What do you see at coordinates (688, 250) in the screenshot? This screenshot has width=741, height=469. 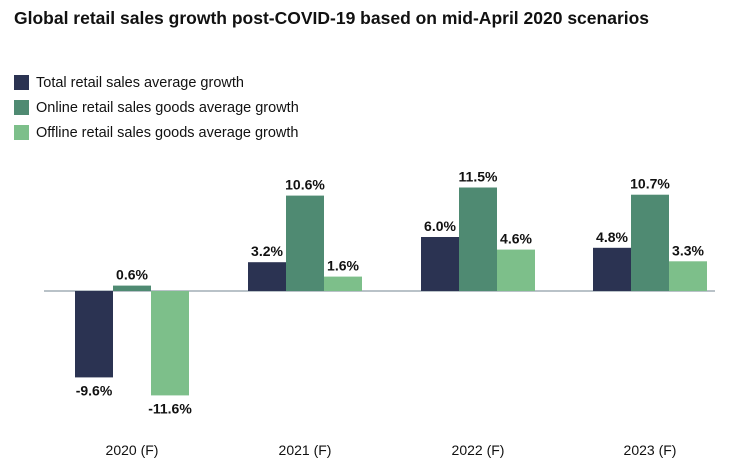 I see `value-label-offline-4: 3.3%` at bounding box center [688, 250].